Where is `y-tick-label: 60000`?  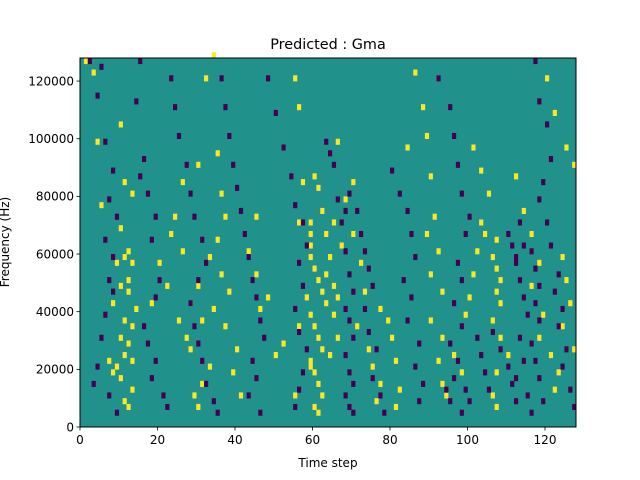 y-tick-label: 60000 is located at coordinates (55, 254).